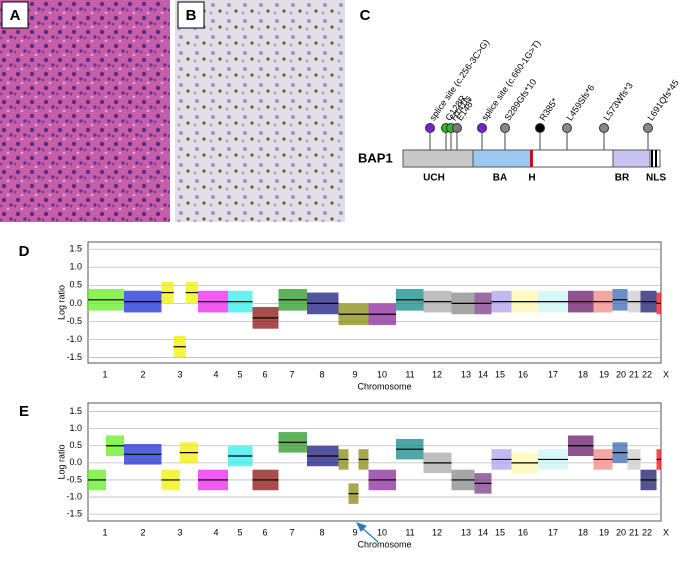 The height and width of the screenshot is (565, 685). What do you see at coordinates (580, 103) in the screenshot?
I see `mutation-label: L459Sfs*6` at bounding box center [580, 103].